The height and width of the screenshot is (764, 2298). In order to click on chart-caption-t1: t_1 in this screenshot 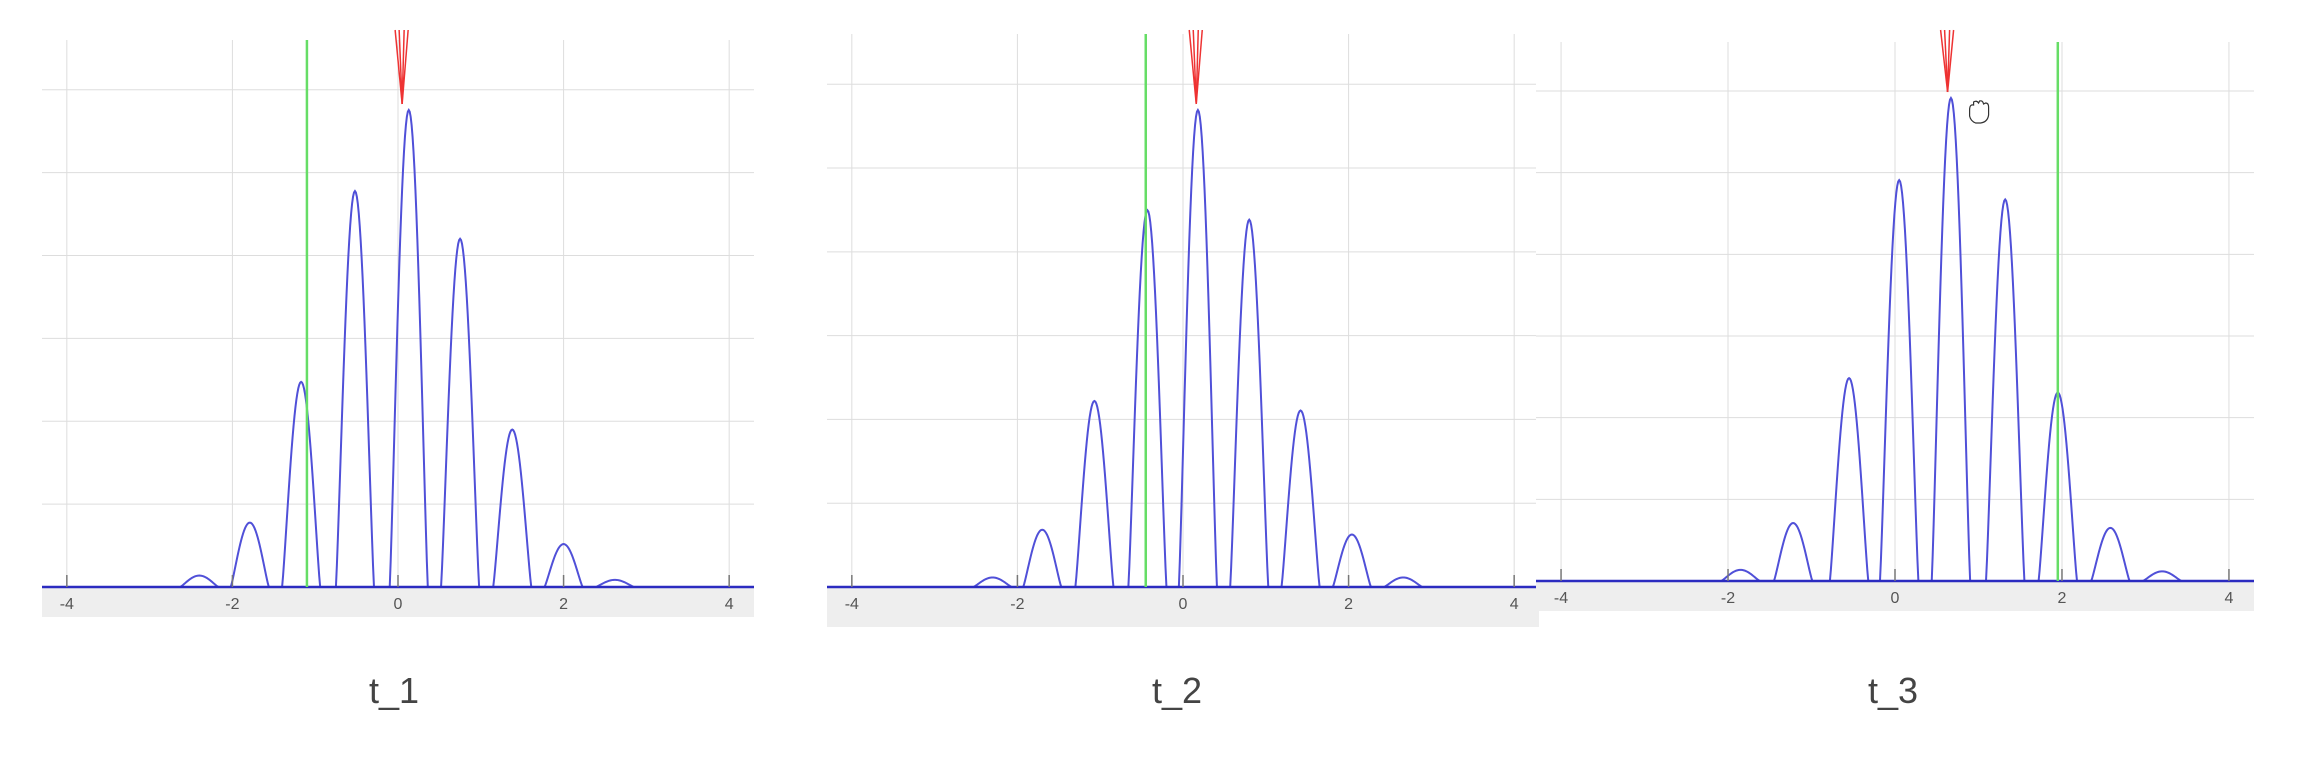, I will do `click(394, 690)`.